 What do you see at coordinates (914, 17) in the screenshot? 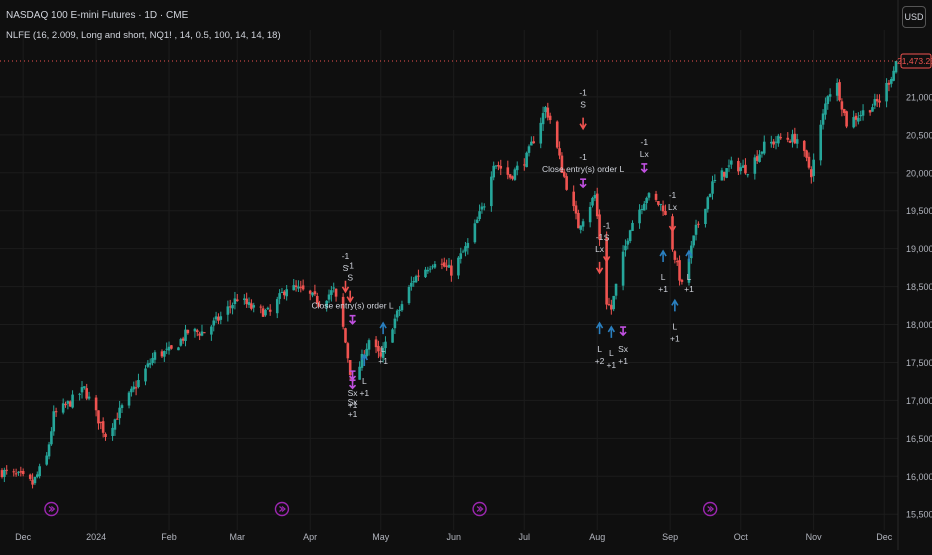
I see `currency-button: USD` at bounding box center [914, 17].